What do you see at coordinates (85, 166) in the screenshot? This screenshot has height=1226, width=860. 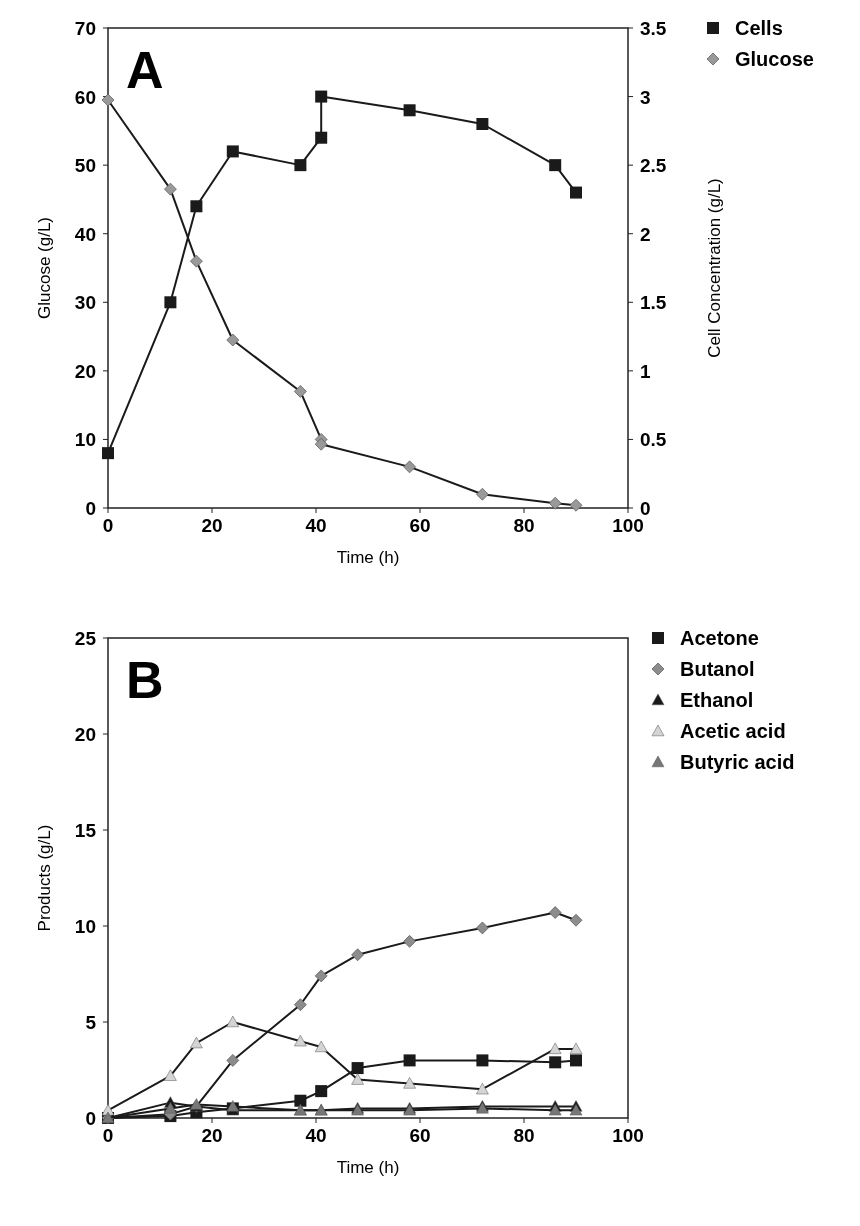 I see `y-tick-label: 50` at bounding box center [85, 166].